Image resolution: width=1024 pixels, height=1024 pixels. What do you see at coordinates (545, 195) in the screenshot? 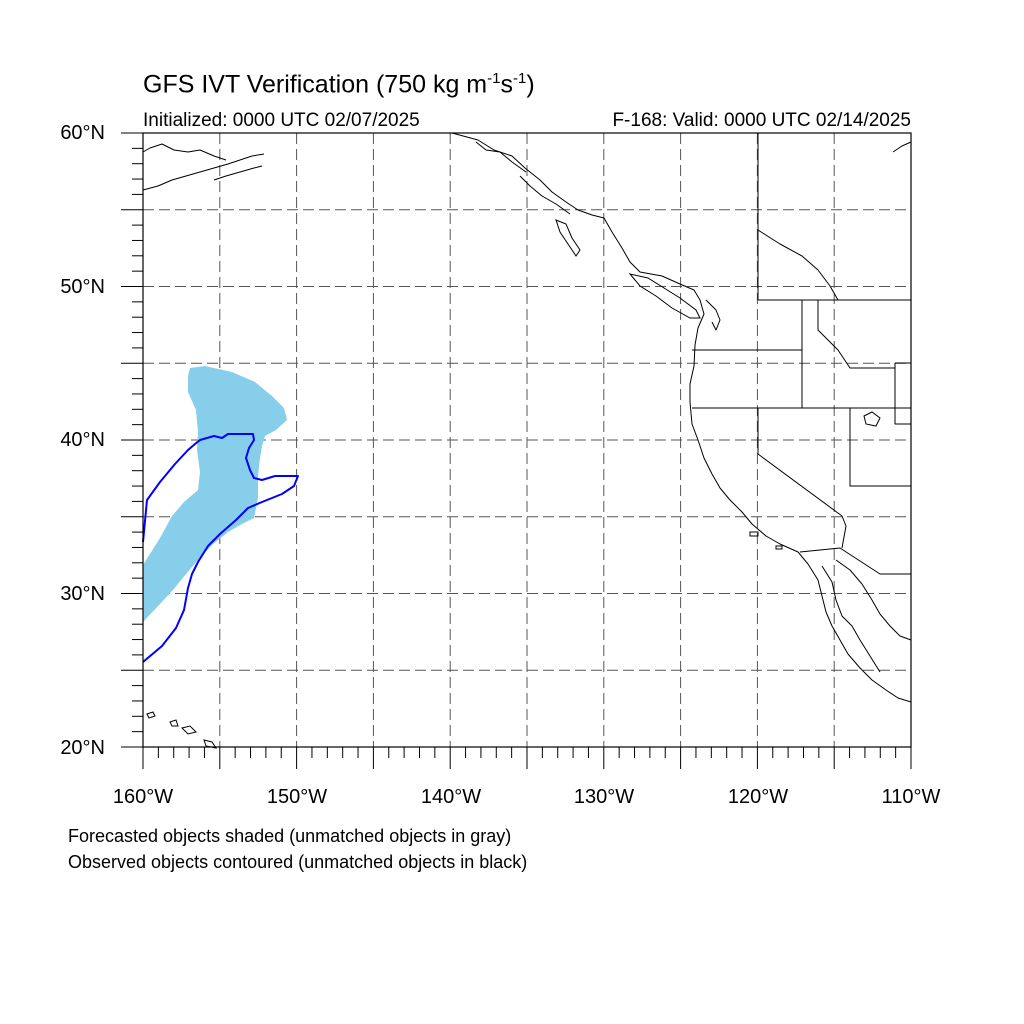
I see `haida-gwaii-coast` at bounding box center [545, 195].